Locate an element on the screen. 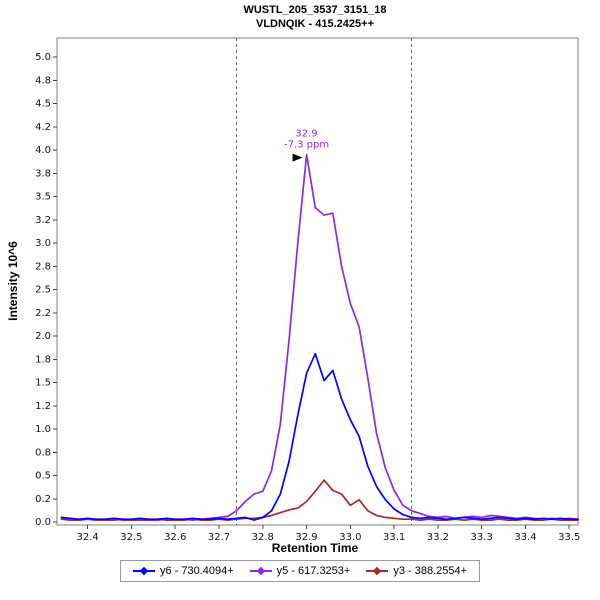 This screenshot has height=600, width=600. y-tick-label: 1.2 is located at coordinates (43, 406).